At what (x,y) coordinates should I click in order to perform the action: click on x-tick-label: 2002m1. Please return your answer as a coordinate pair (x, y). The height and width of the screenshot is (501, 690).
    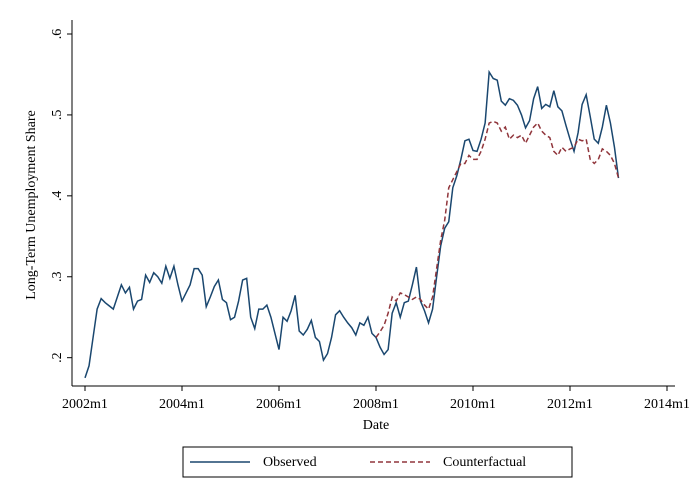
    Looking at the image, I should click on (85, 404).